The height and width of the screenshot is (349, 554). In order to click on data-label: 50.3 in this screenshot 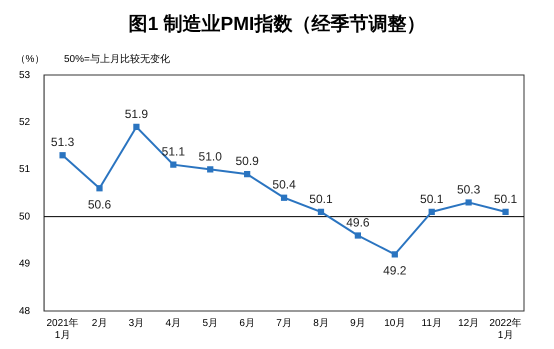, I will do `click(468, 189)`.